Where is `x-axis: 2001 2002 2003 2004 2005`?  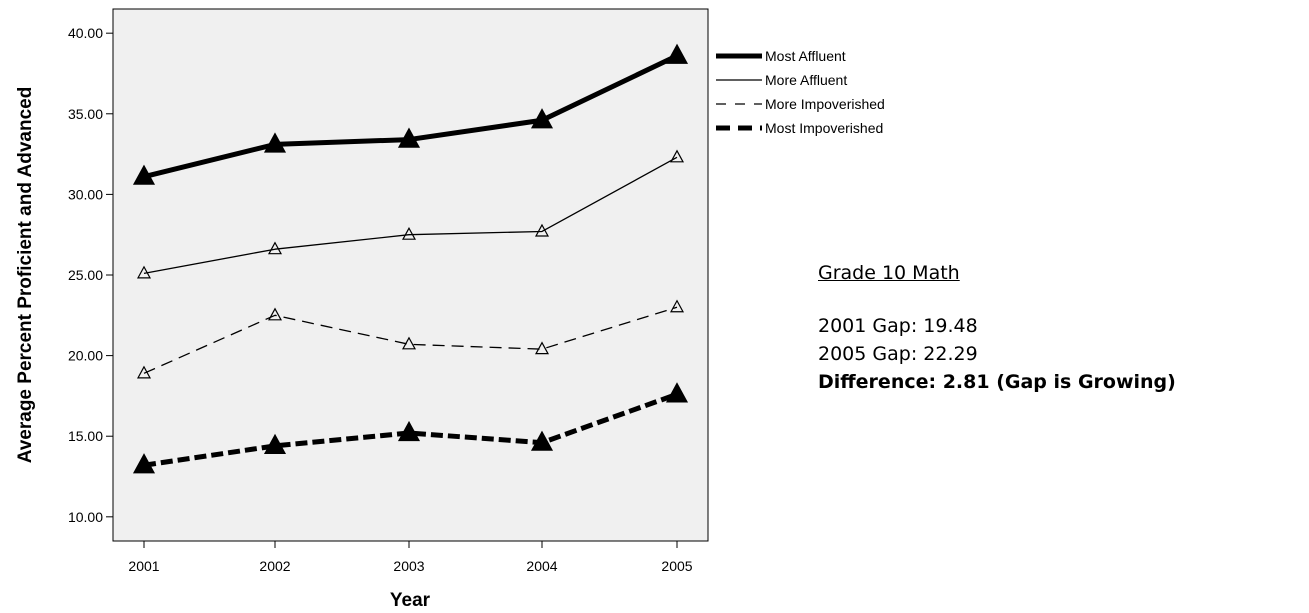
x-axis: 2001 2002 2003 2004 2005 is located at coordinates (410, 557).